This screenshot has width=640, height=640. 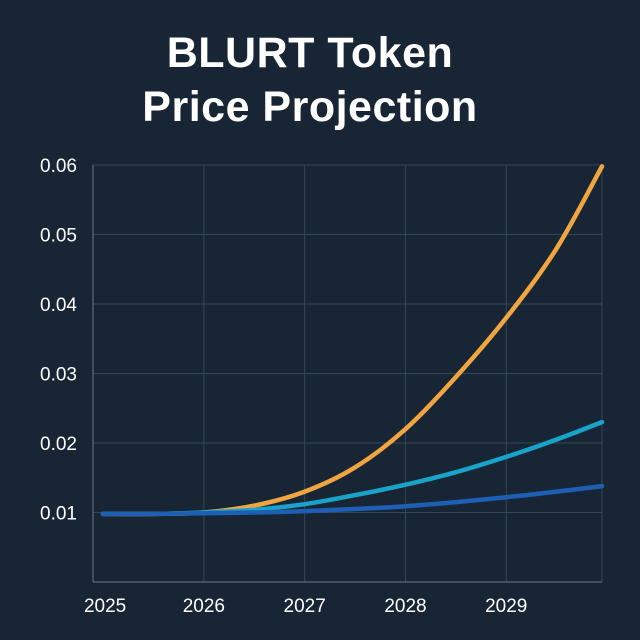 I want to click on x-tick-label: 2028, so click(x=405, y=606).